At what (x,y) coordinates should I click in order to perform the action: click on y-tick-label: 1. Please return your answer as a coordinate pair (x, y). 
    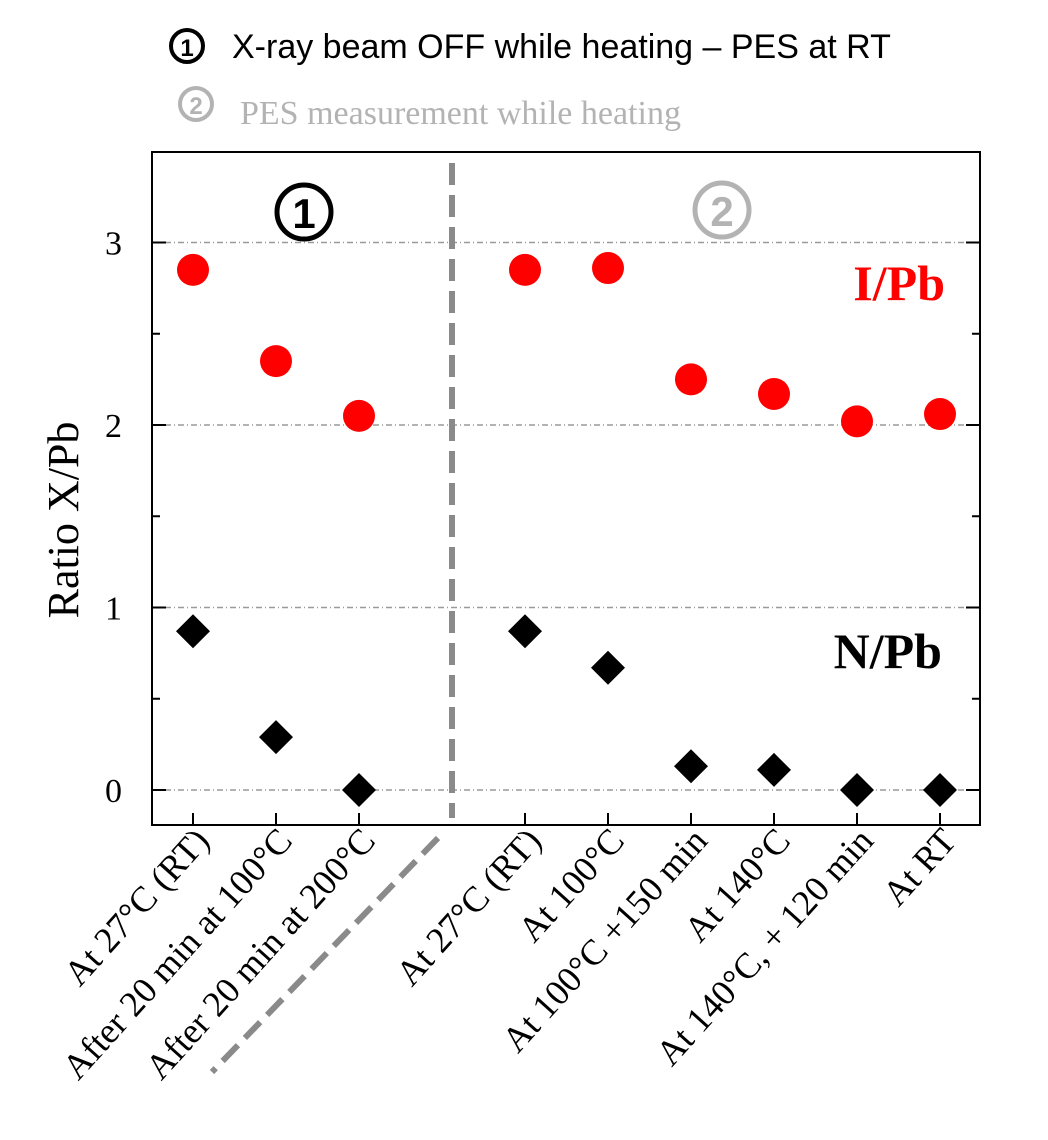
    Looking at the image, I should click on (113, 609).